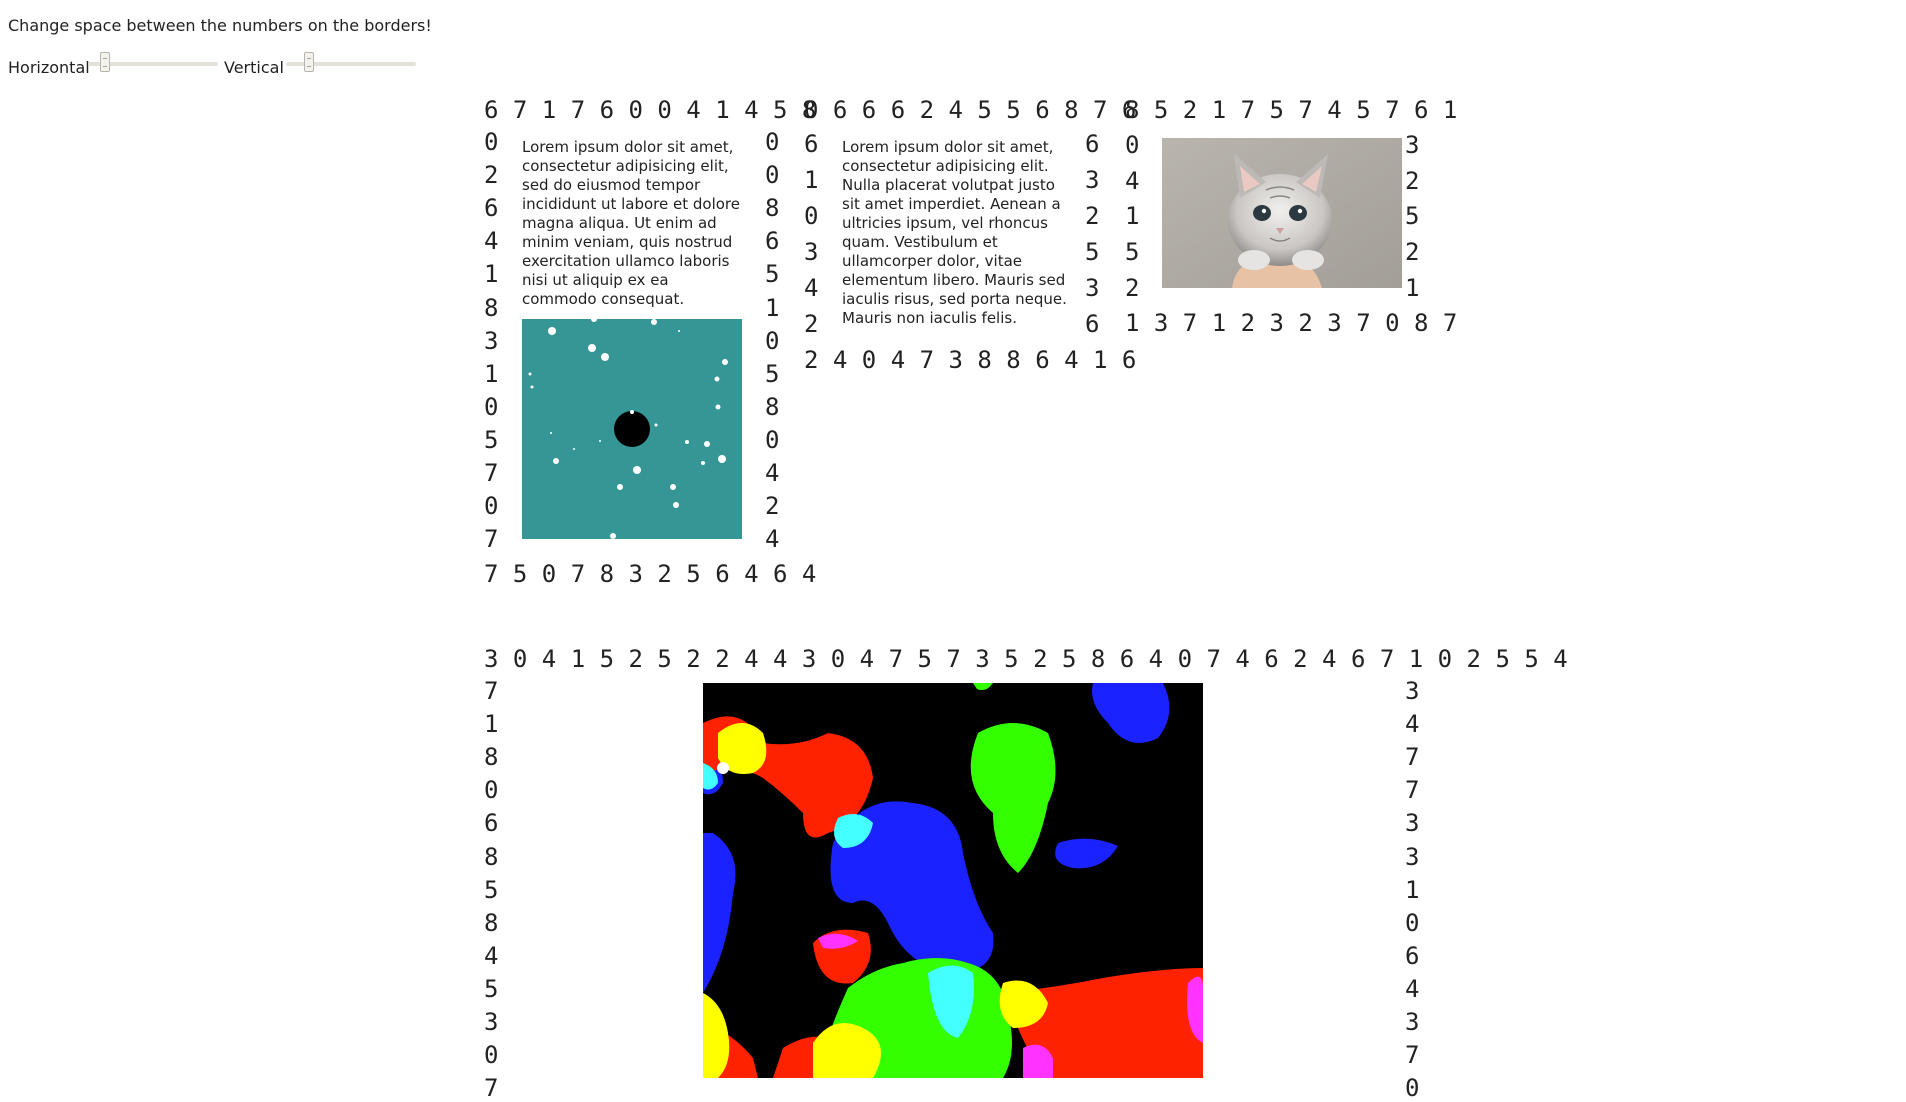 The width and height of the screenshot is (1906, 1102). I want to click on blobs-graphic, so click(953, 880).